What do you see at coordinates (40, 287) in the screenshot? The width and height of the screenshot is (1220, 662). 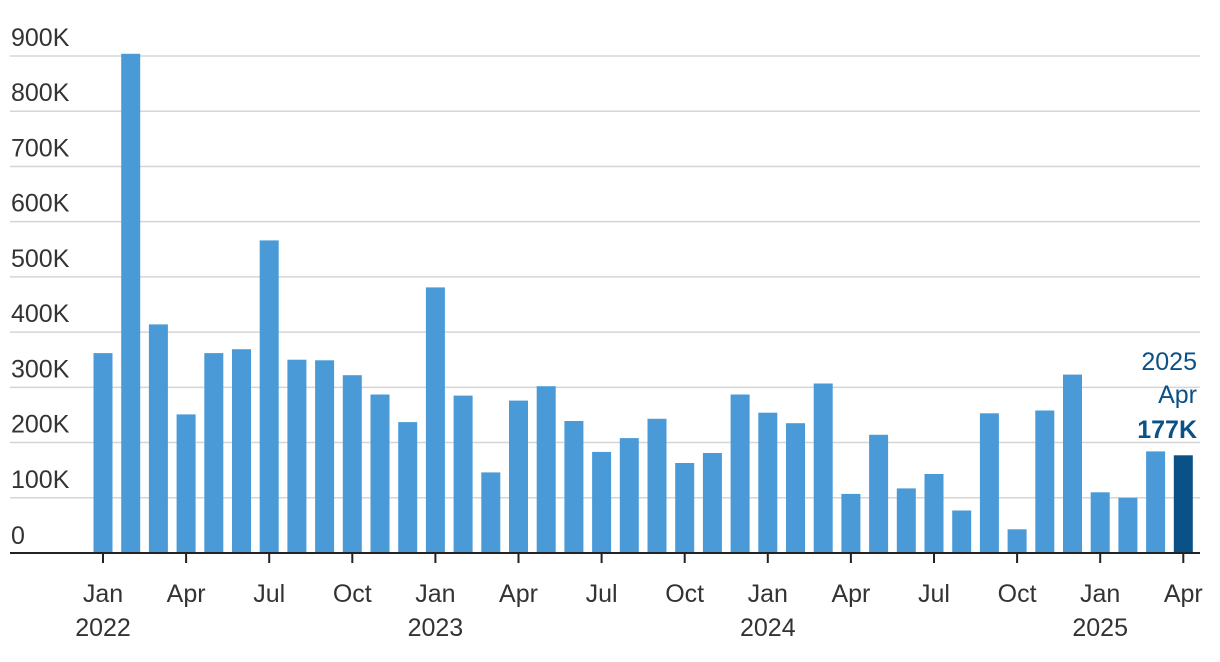 I see `y-axis-ticks: 0 100K 200K 300K 400K 500K 600K 700K 800K 900K` at bounding box center [40, 287].